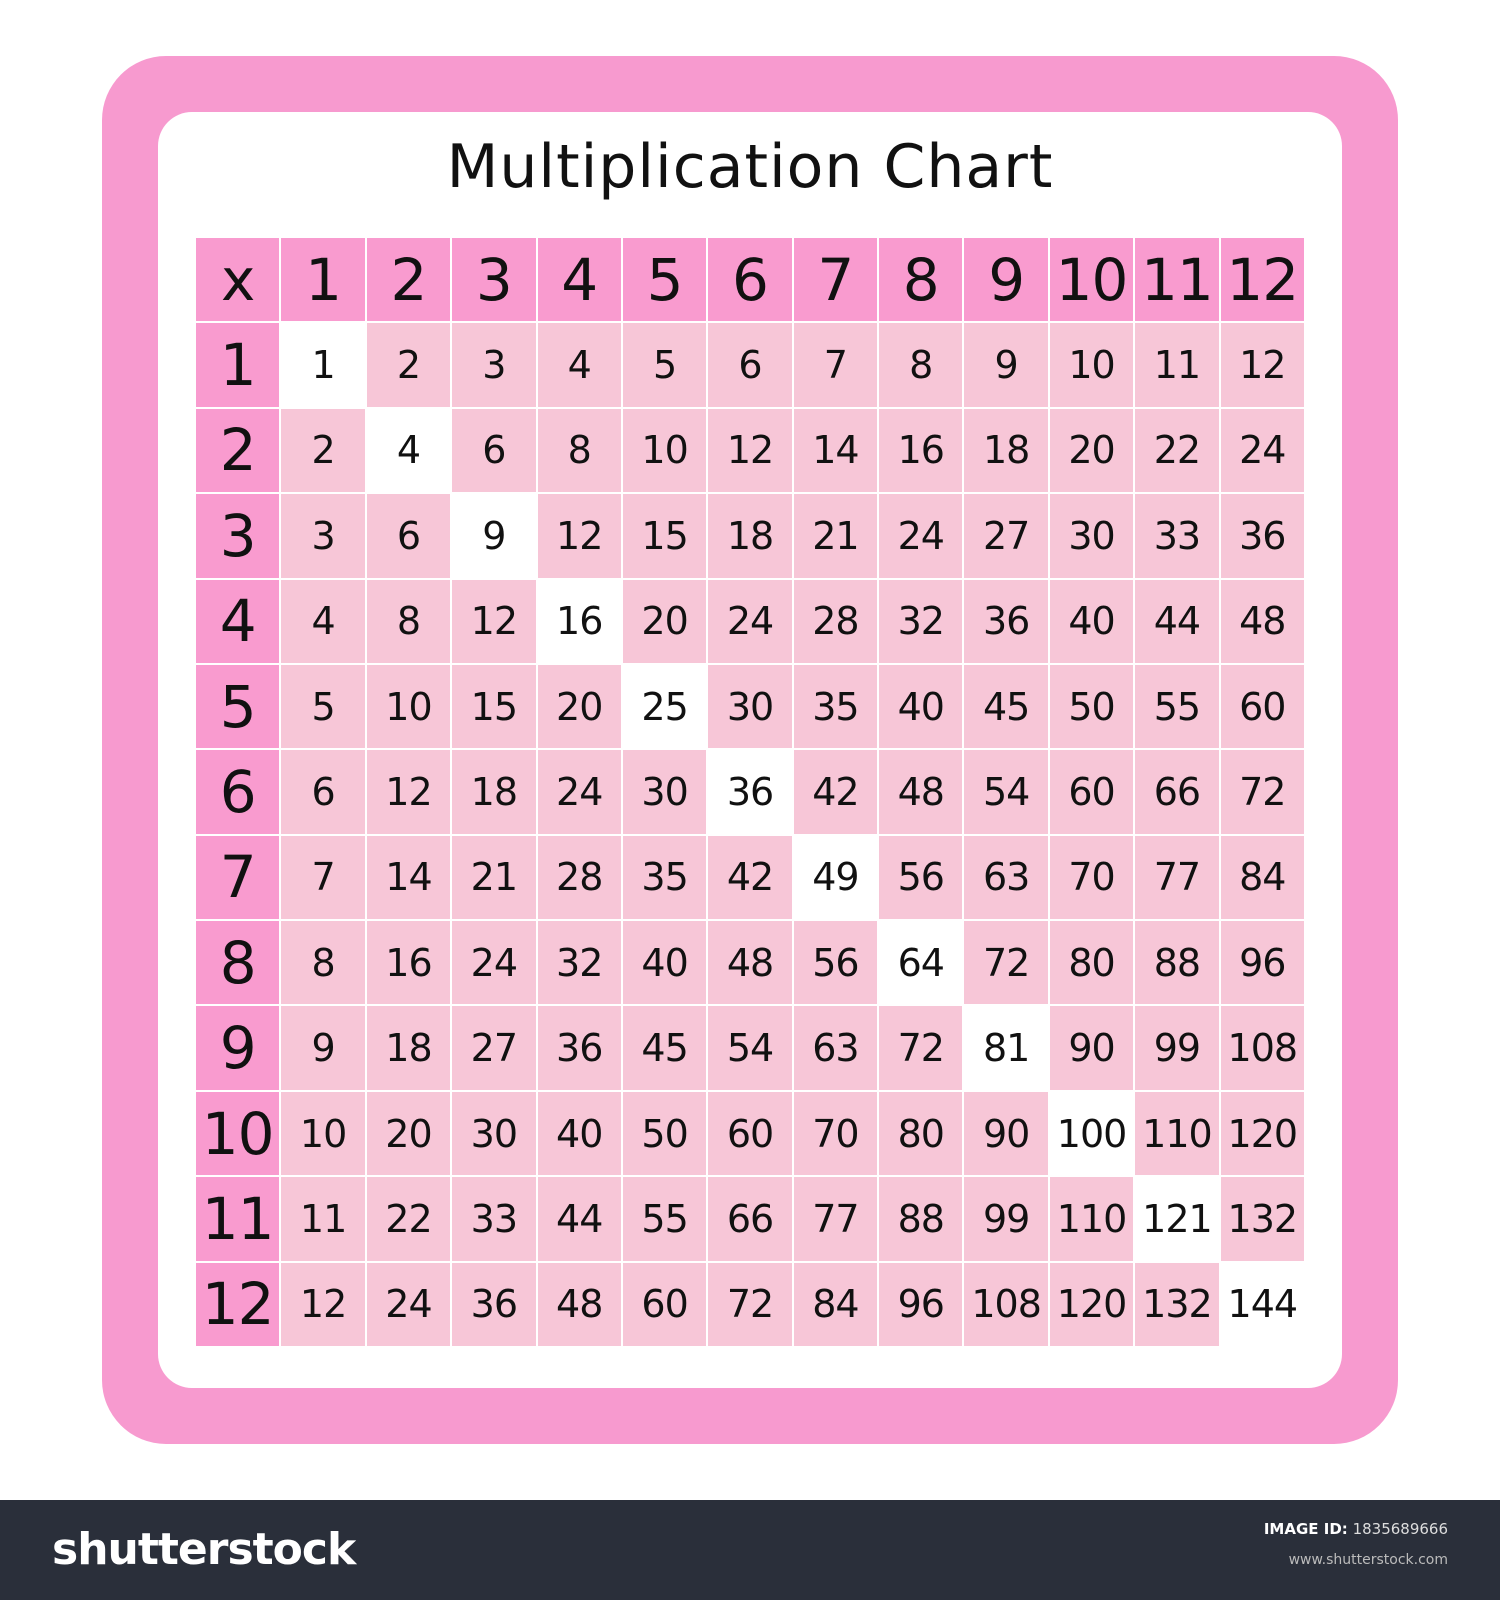 The width and height of the screenshot is (1500, 1600). What do you see at coordinates (1091, 1219) in the screenshot?
I see `table-cell: 110` at bounding box center [1091, 1219].